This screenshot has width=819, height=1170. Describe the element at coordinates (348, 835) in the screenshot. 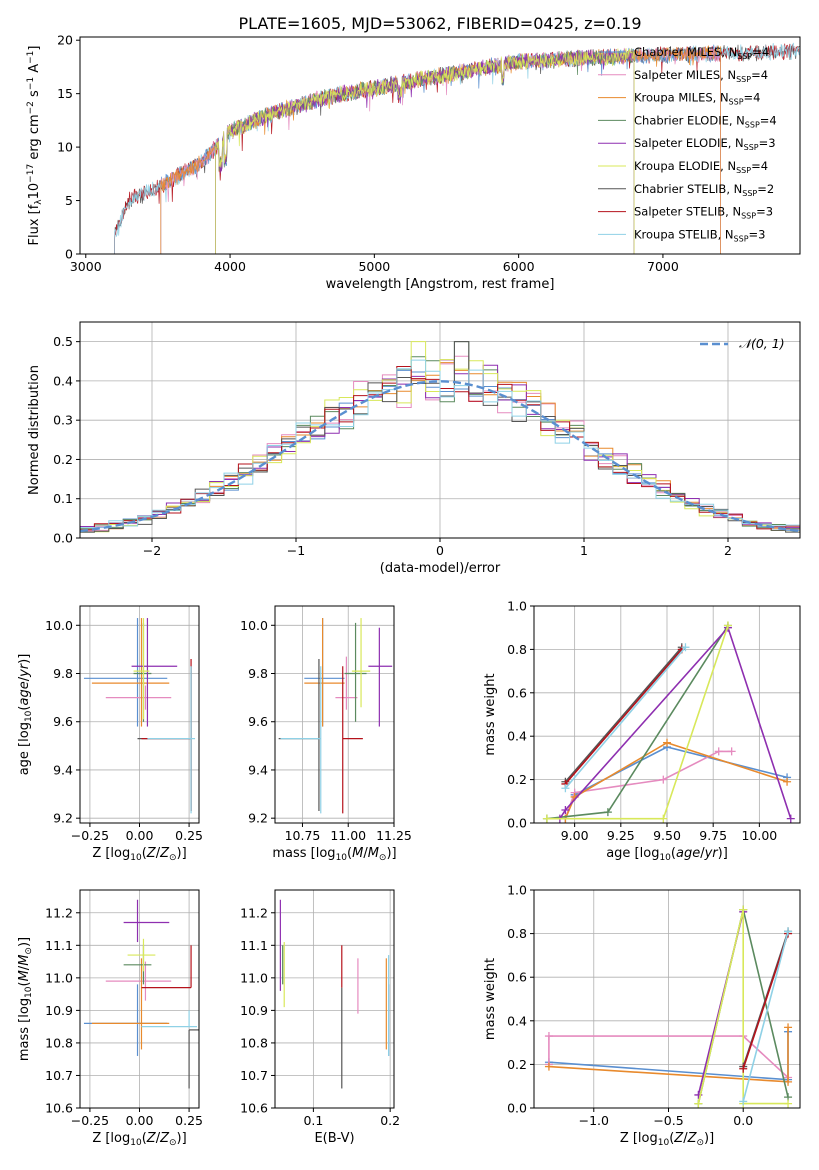

I see `x-tick-label: 11.00` at that location.